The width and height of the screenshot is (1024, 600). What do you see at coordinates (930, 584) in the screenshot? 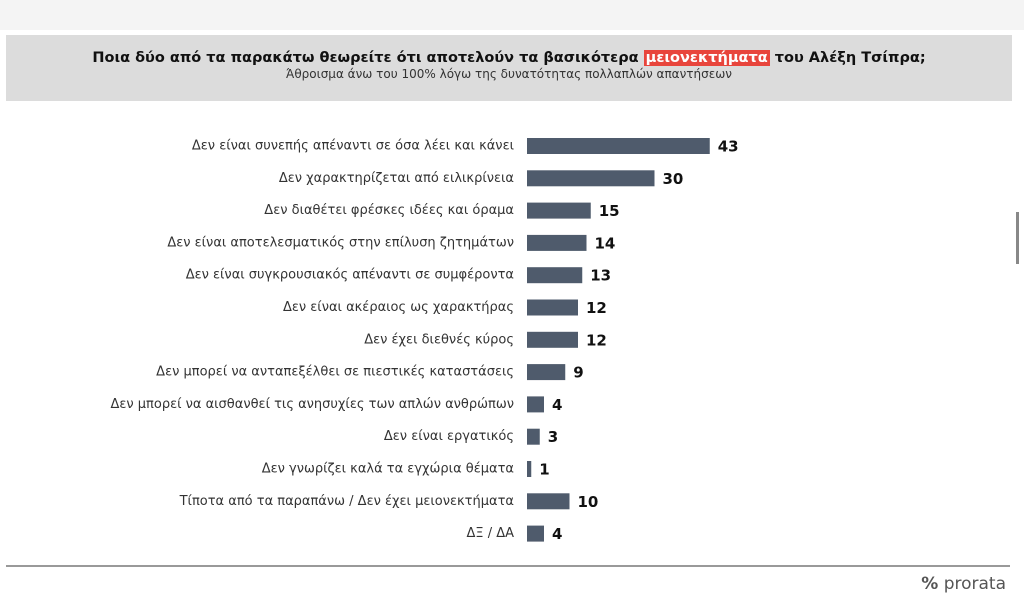
I see `logo-symbol: %` at bounding box center [930, 584].